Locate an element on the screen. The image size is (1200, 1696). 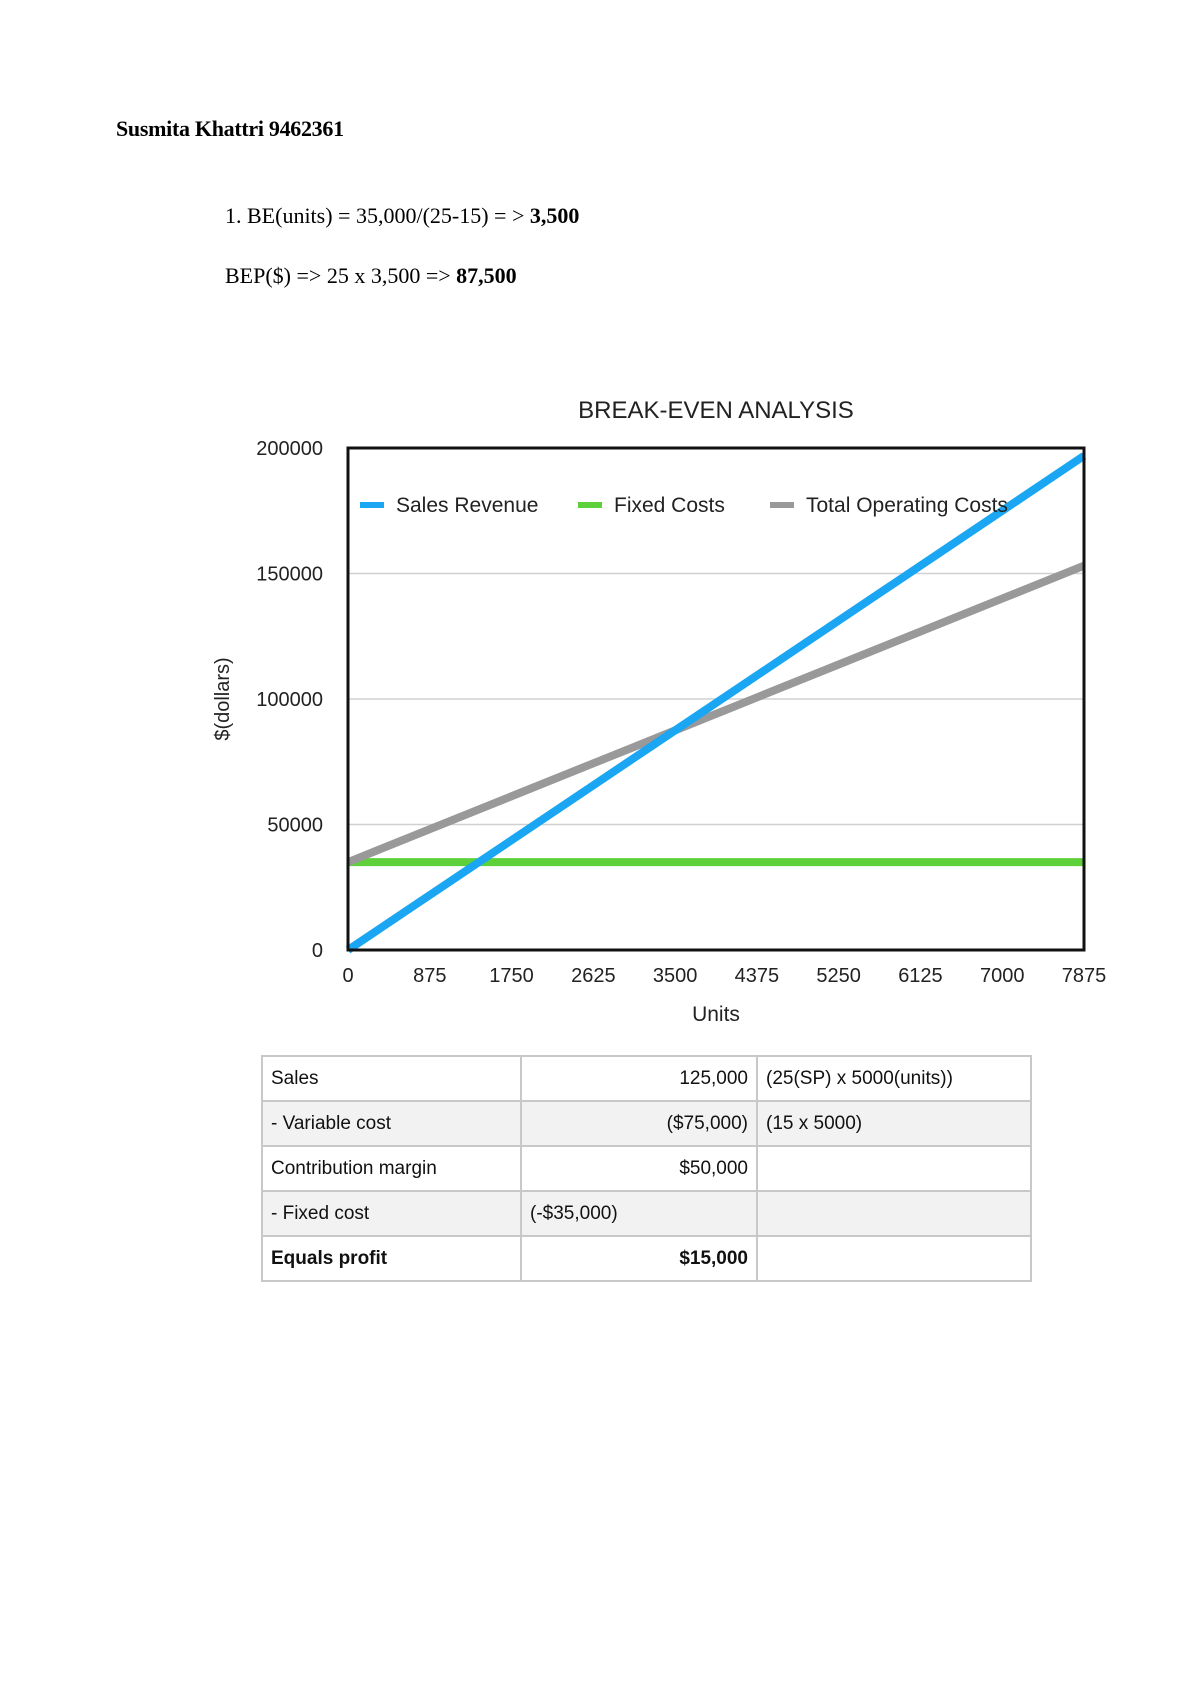
x-tick-label: 7000 is located at coordinates (1002, 976).